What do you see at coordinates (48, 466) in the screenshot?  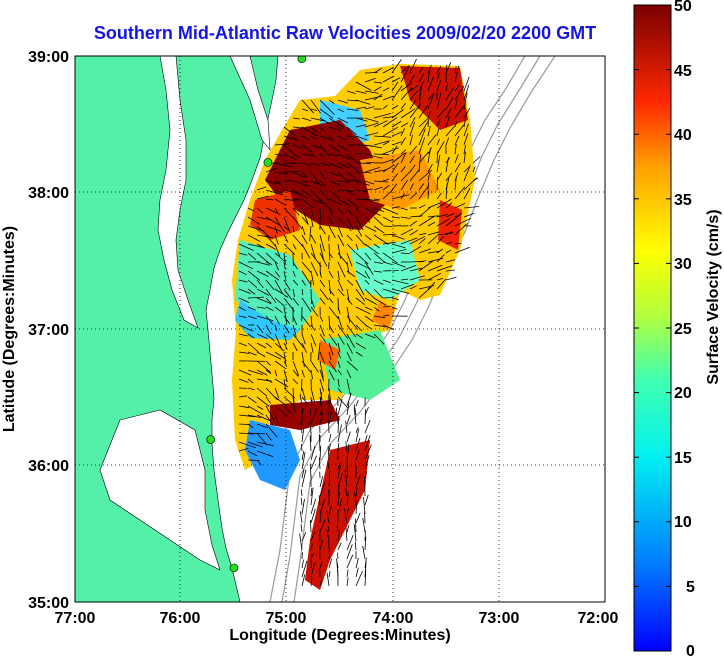 I see `y-tick-label: 36:00` at bounding box center [48, 466].